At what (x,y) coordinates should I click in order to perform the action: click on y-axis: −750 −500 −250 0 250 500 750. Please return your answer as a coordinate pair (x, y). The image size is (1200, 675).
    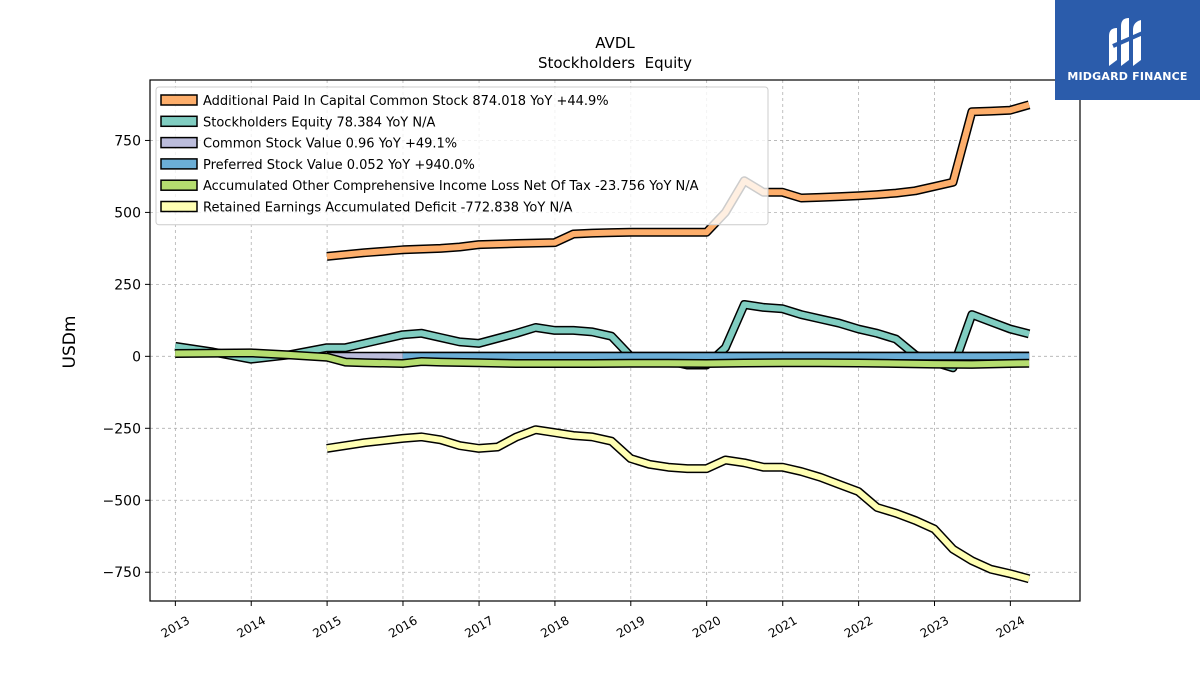
    Looking at the image, I should click on (126, 357).